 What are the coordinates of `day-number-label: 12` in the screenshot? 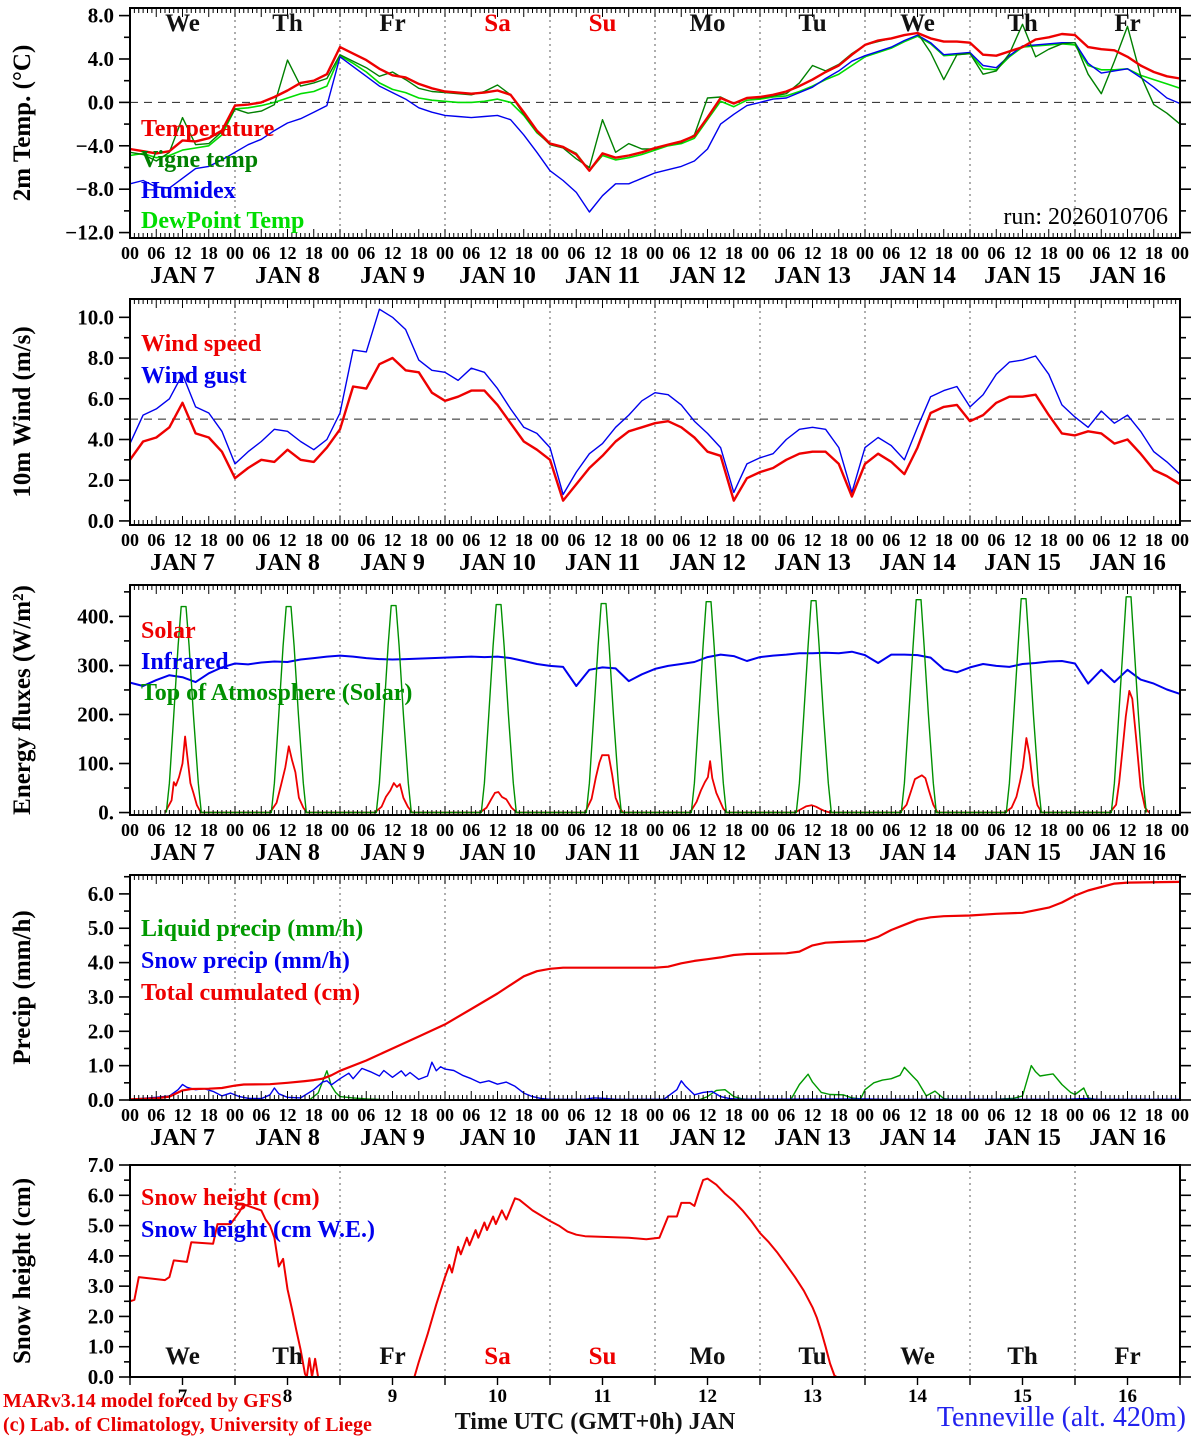 It's located at (707, 1396).